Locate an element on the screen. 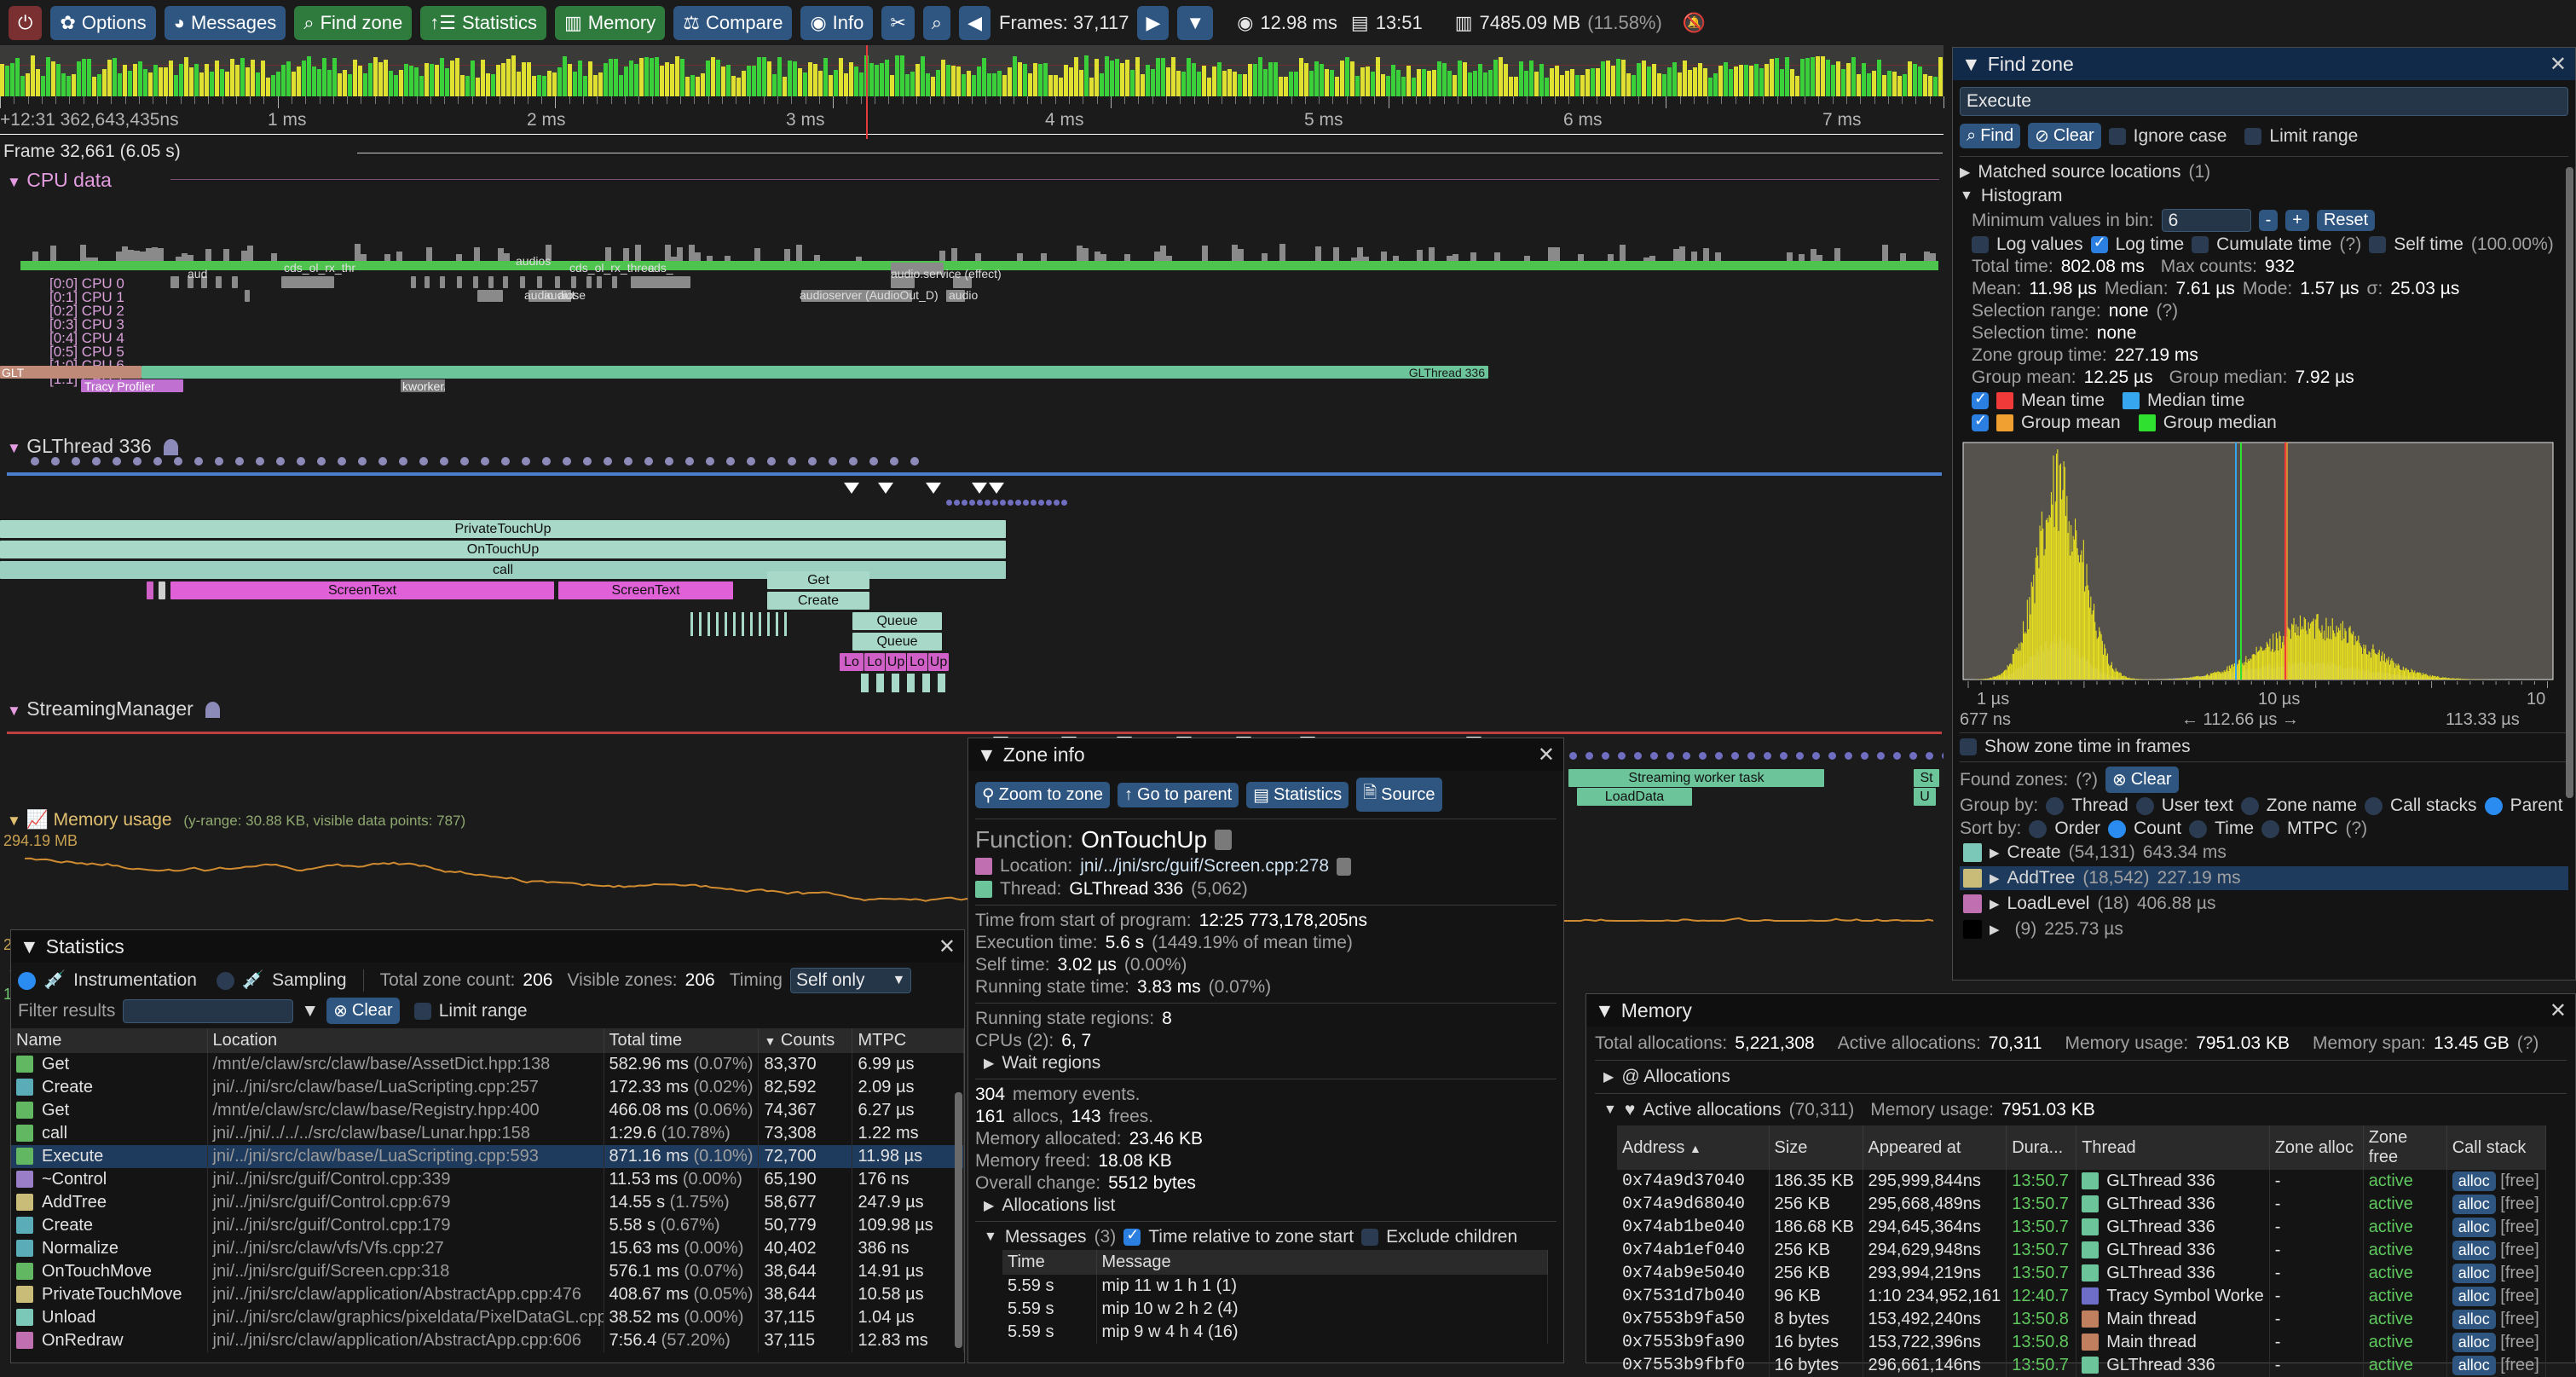 This screenshot has width=2576, height=1377. group-glthread-336: ▼ GLThread 336 is located at coordinates (92, 446).